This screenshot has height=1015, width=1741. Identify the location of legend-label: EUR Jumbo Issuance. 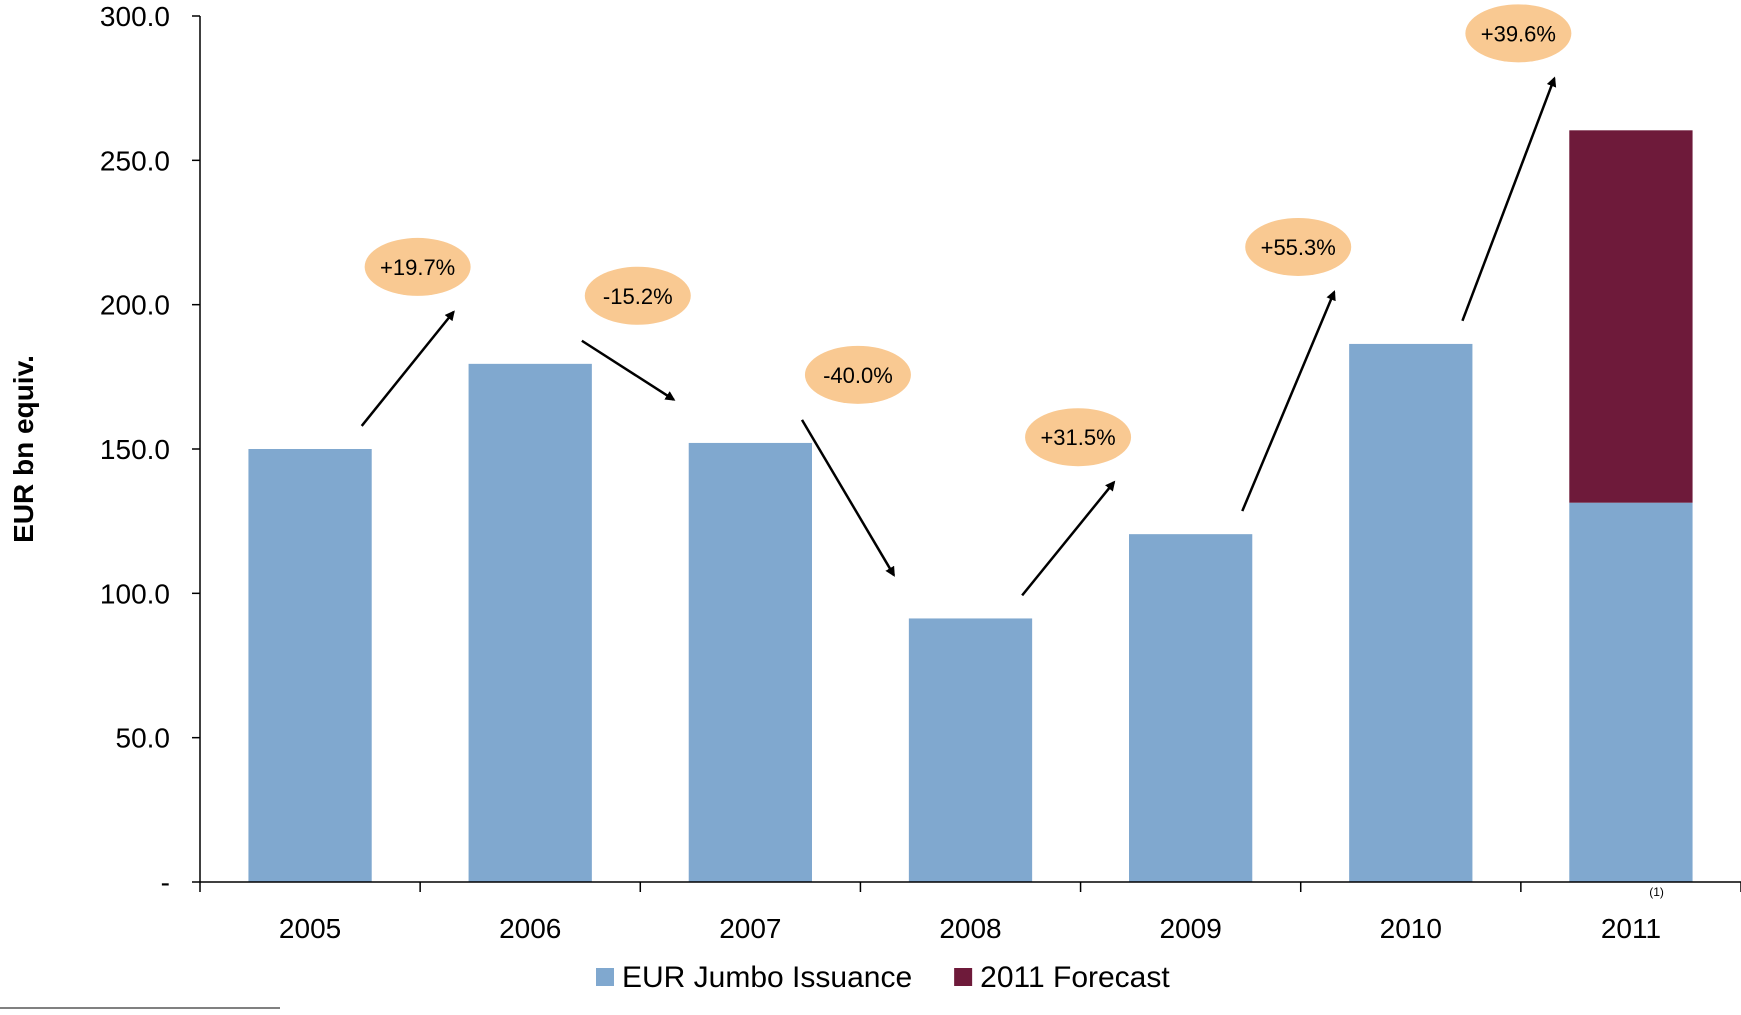
(767, 977).